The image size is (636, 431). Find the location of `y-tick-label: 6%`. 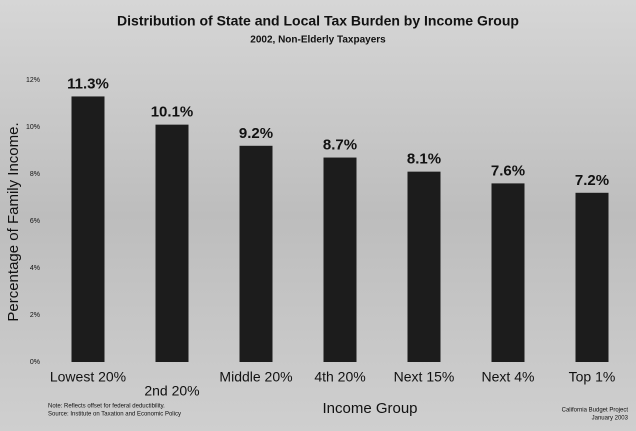

y-tick-label: 6% is located at coordinates (35, 221).